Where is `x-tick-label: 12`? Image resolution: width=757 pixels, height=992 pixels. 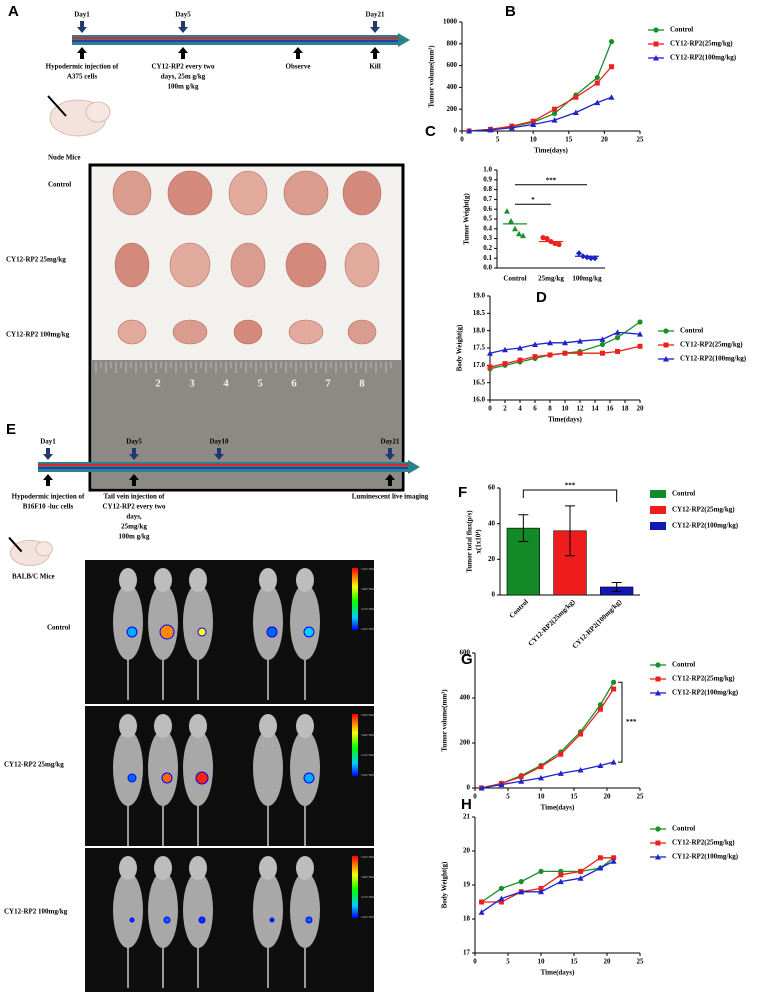 x-tick-label: 12 is located at coordinates (581, 409).